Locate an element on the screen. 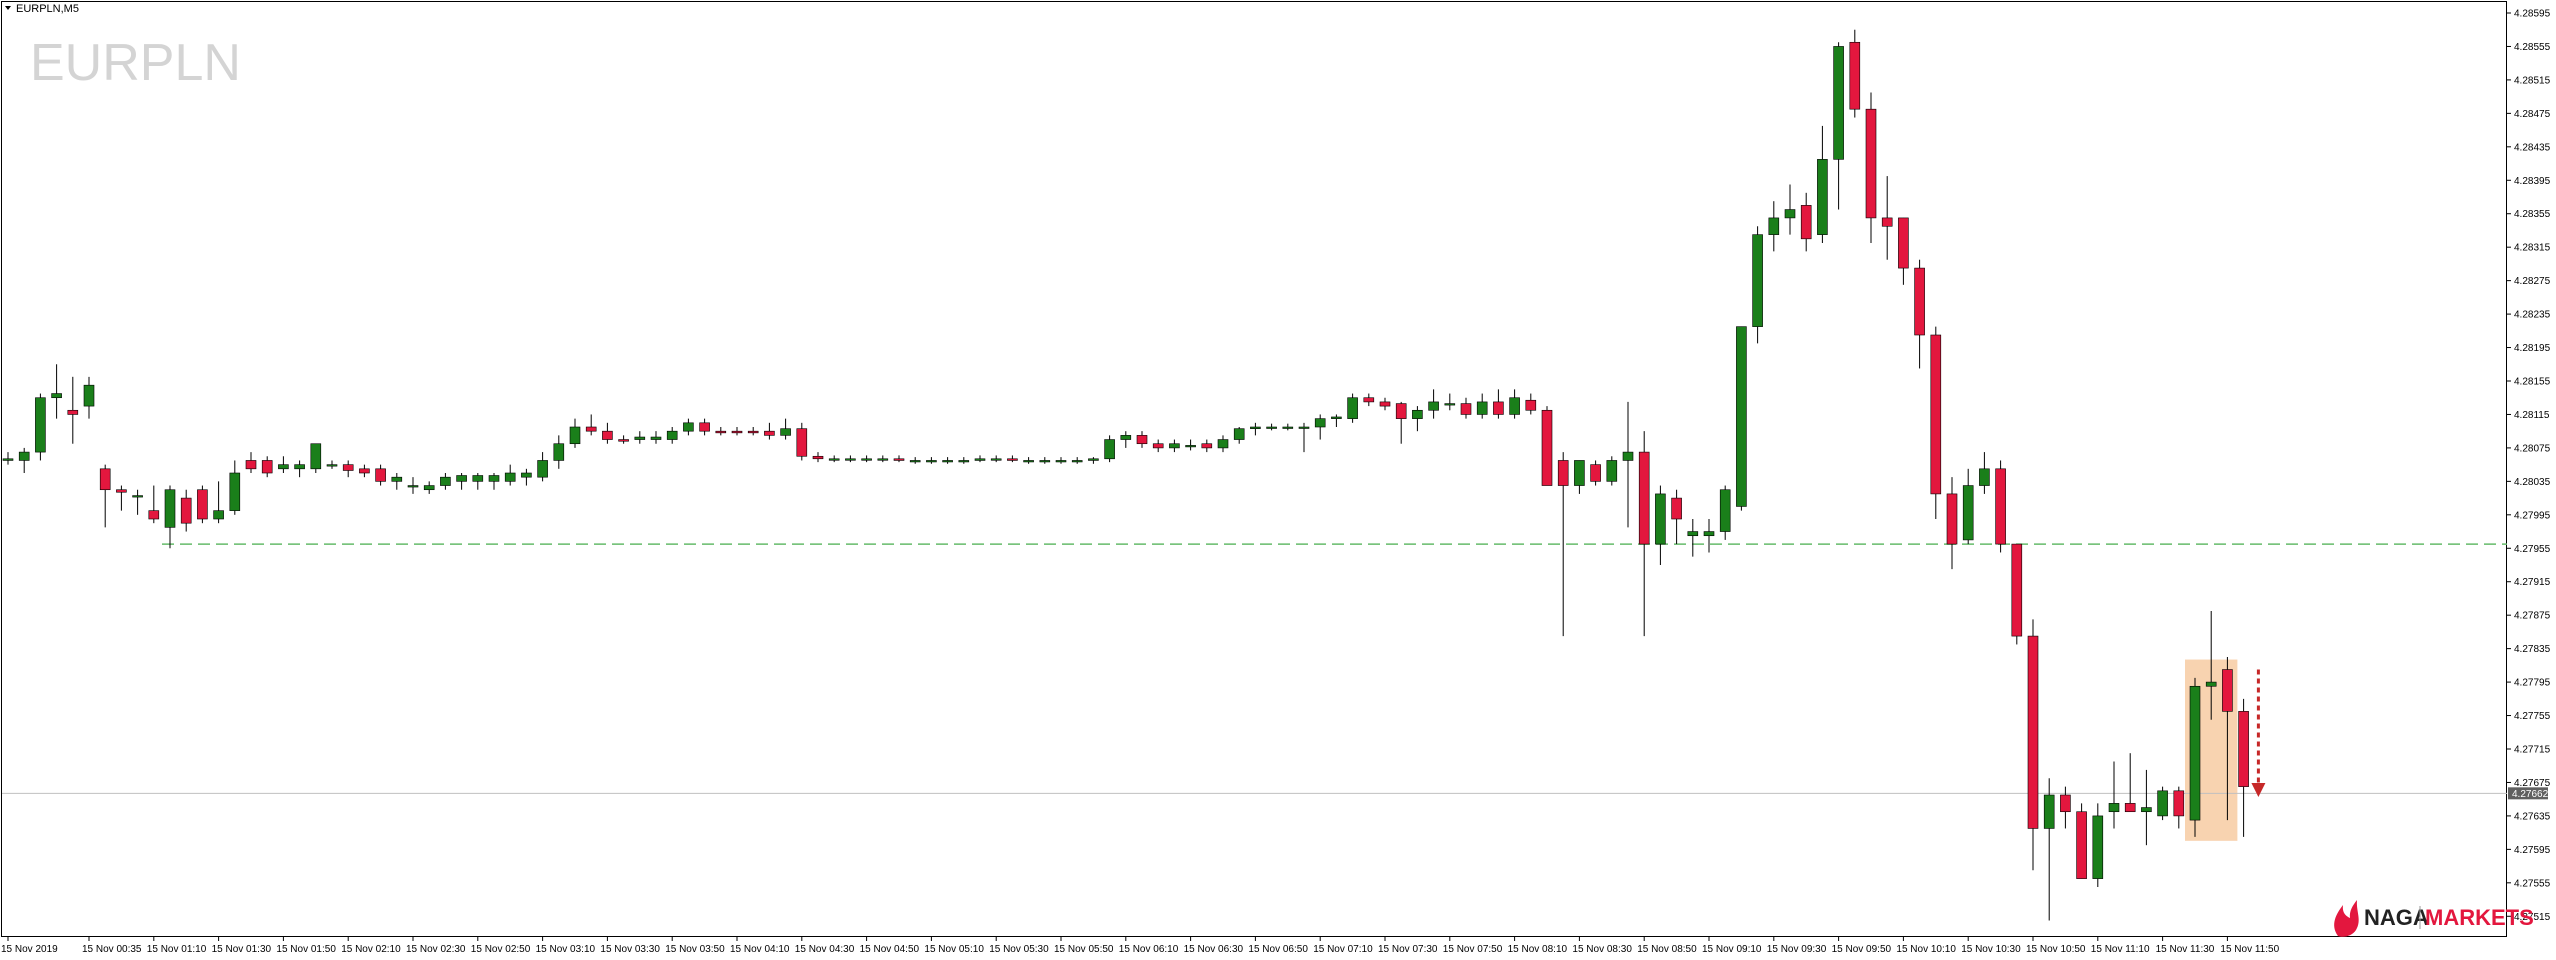  time-tick-label: 15 Nov 09:10 is located at coordinates (1732, 949).